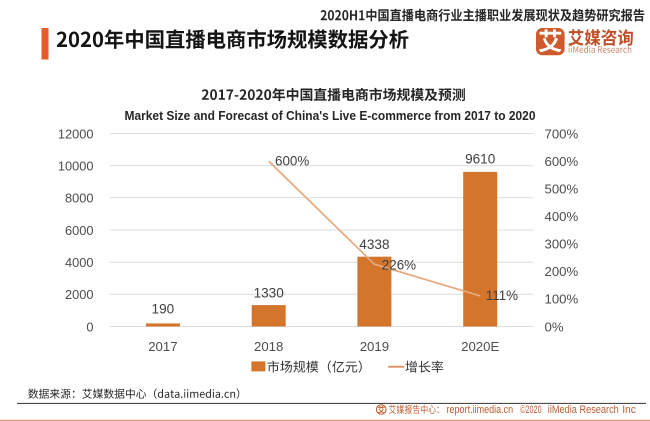 The height and width of the screenshot is (421, 650). I want to click on svg-text: ©2020, so click(530, 410).